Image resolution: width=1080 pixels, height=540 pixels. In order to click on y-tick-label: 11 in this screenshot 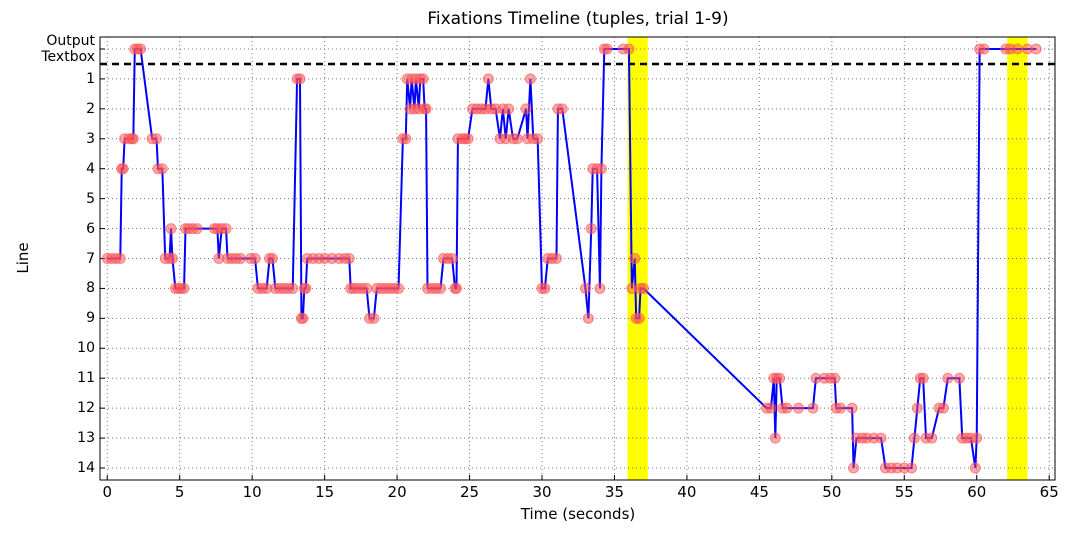, I will do `click(86, 378)`.